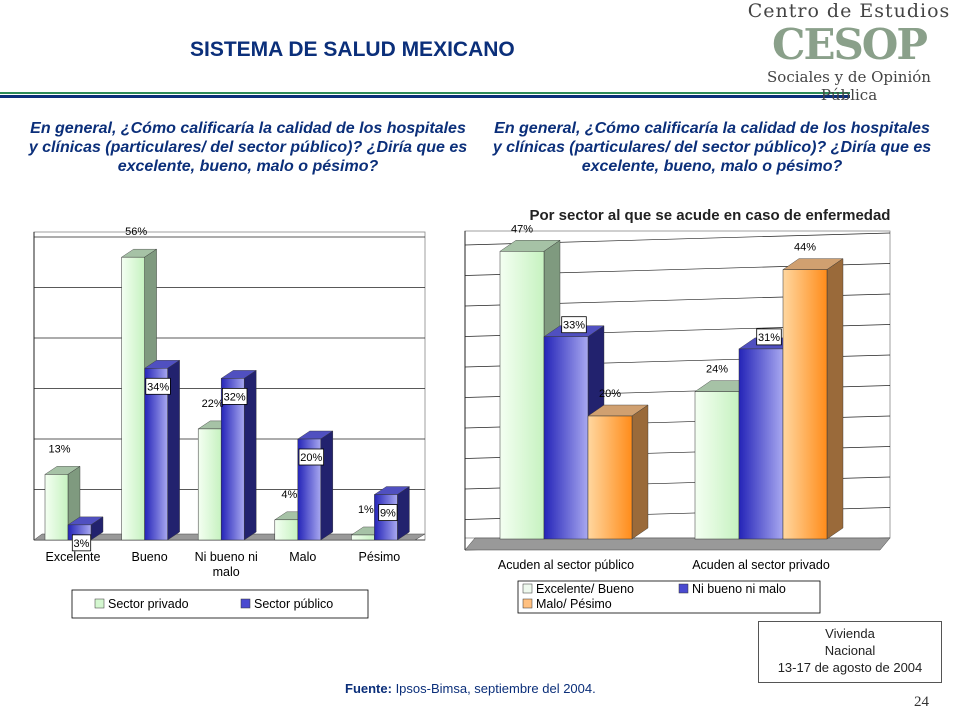 The image size is (960, 720). What do you see at coordinates (213, 404) in the screenshot?
I see `left-label-privado: 22%` at bounding box center [213, 404].